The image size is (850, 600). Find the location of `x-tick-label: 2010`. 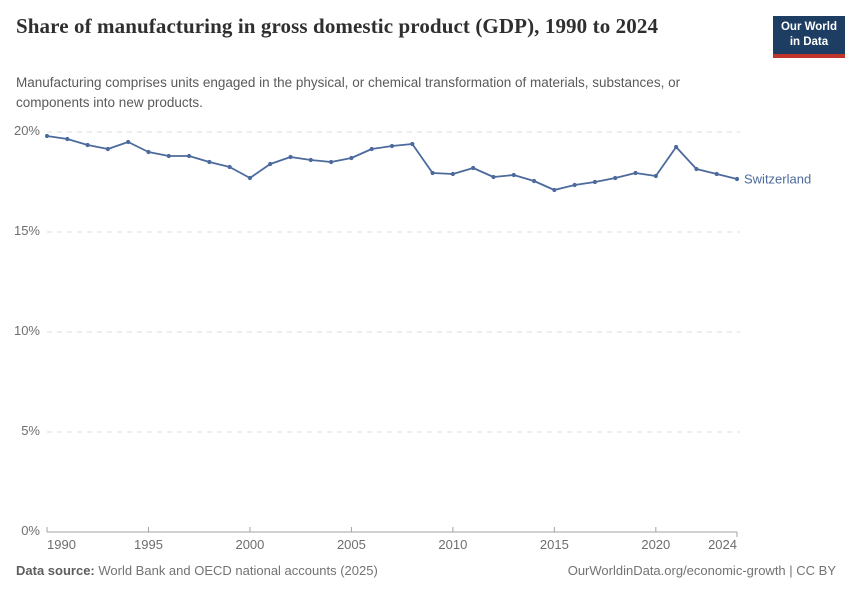

x-tick-label: 2010 is located at coordinates (453, 544).